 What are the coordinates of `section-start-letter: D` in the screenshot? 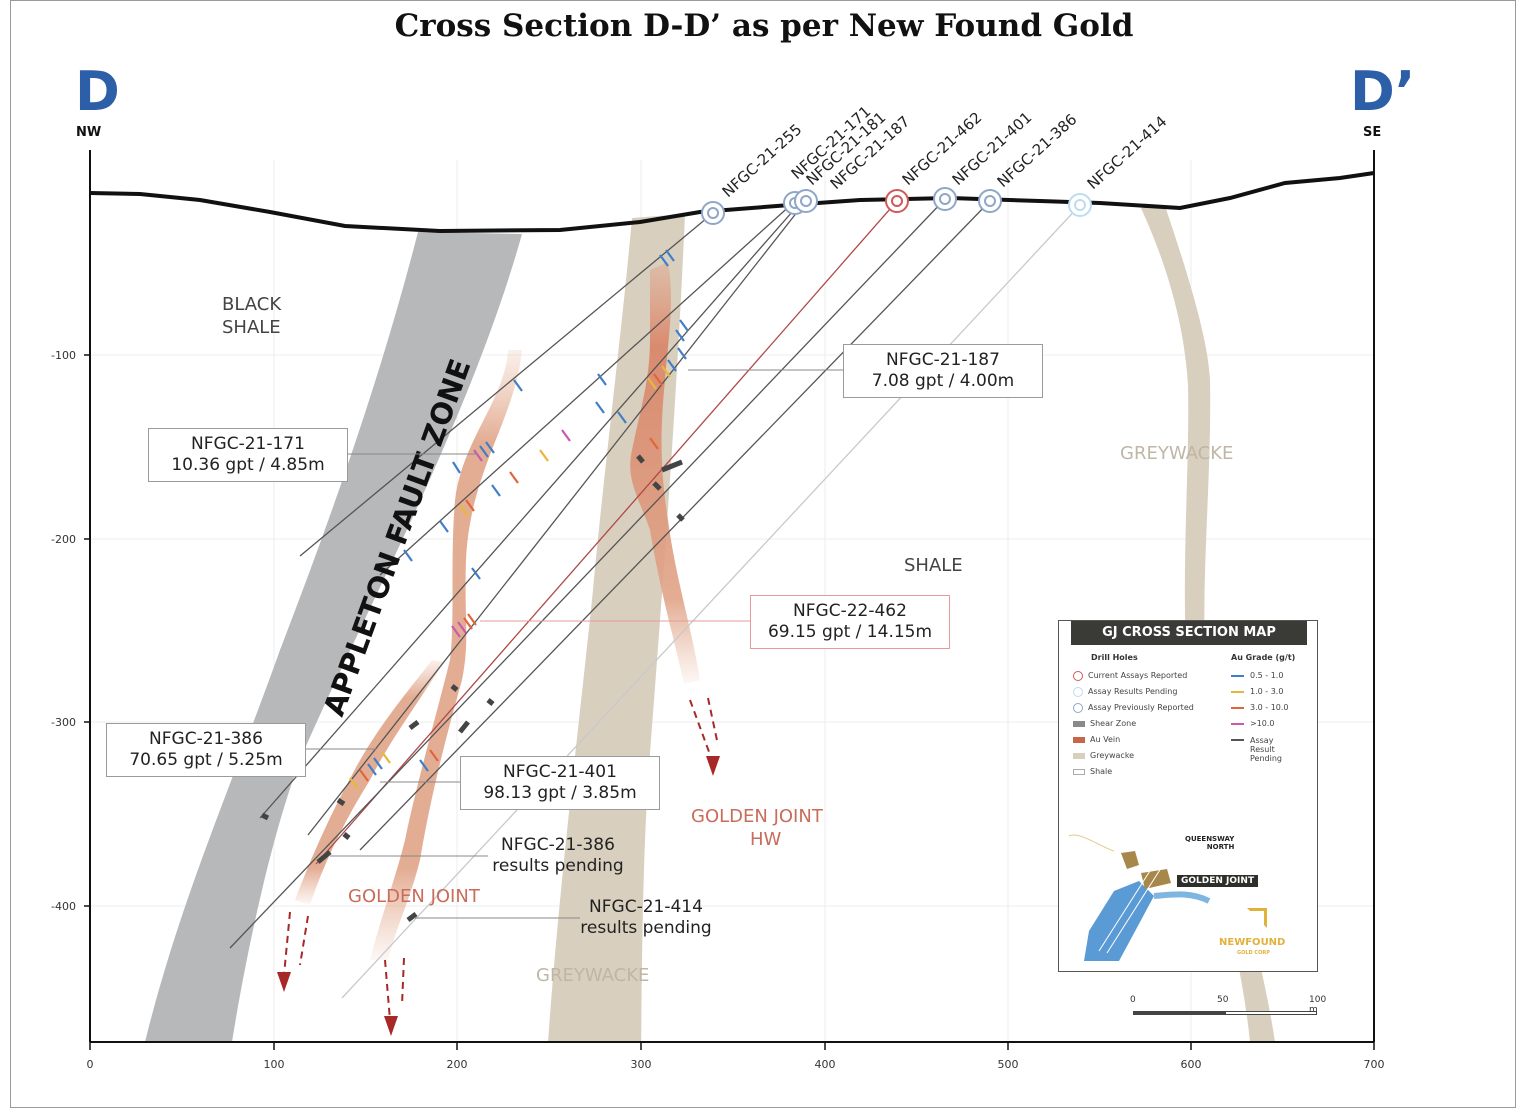 It's located at (97, 91).